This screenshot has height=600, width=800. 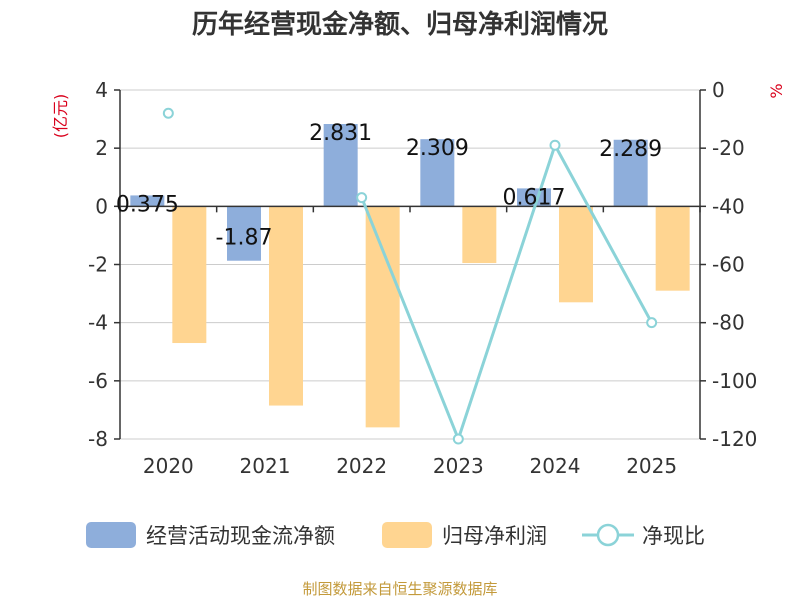 What do you see at coordinates (98, 381) in the screenshot?
I see `left-tick-label: -6` at bounding box center [98, 381].